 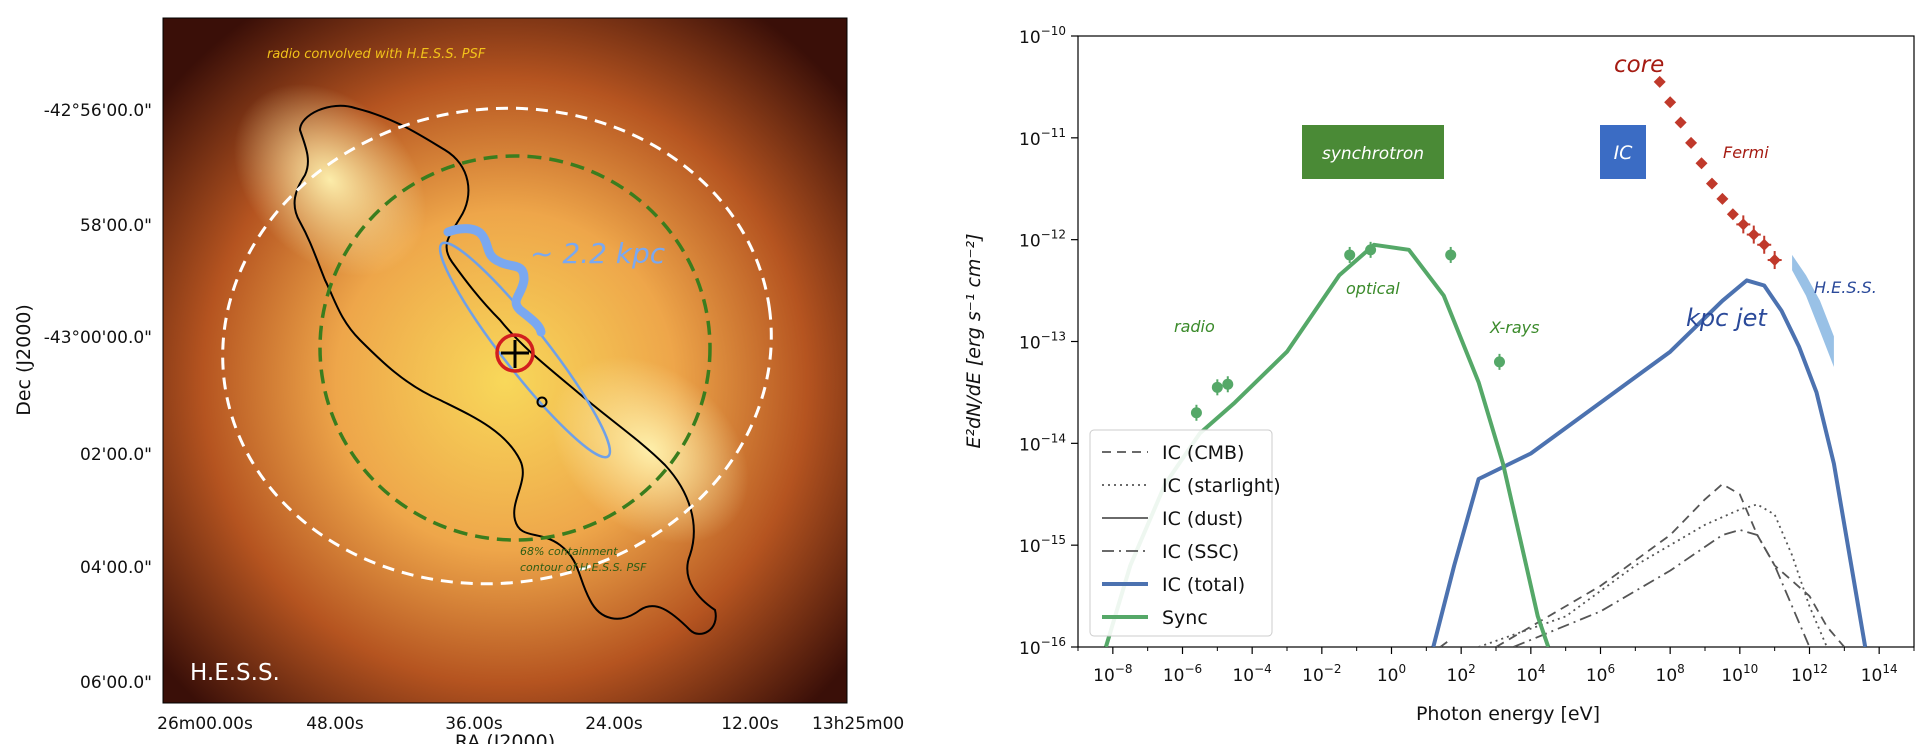 What do you see at coordinates (1739, 674) in the screenshot?
I see `x-tick-label: 10¹⁰` at bounding box center [1739, 674].